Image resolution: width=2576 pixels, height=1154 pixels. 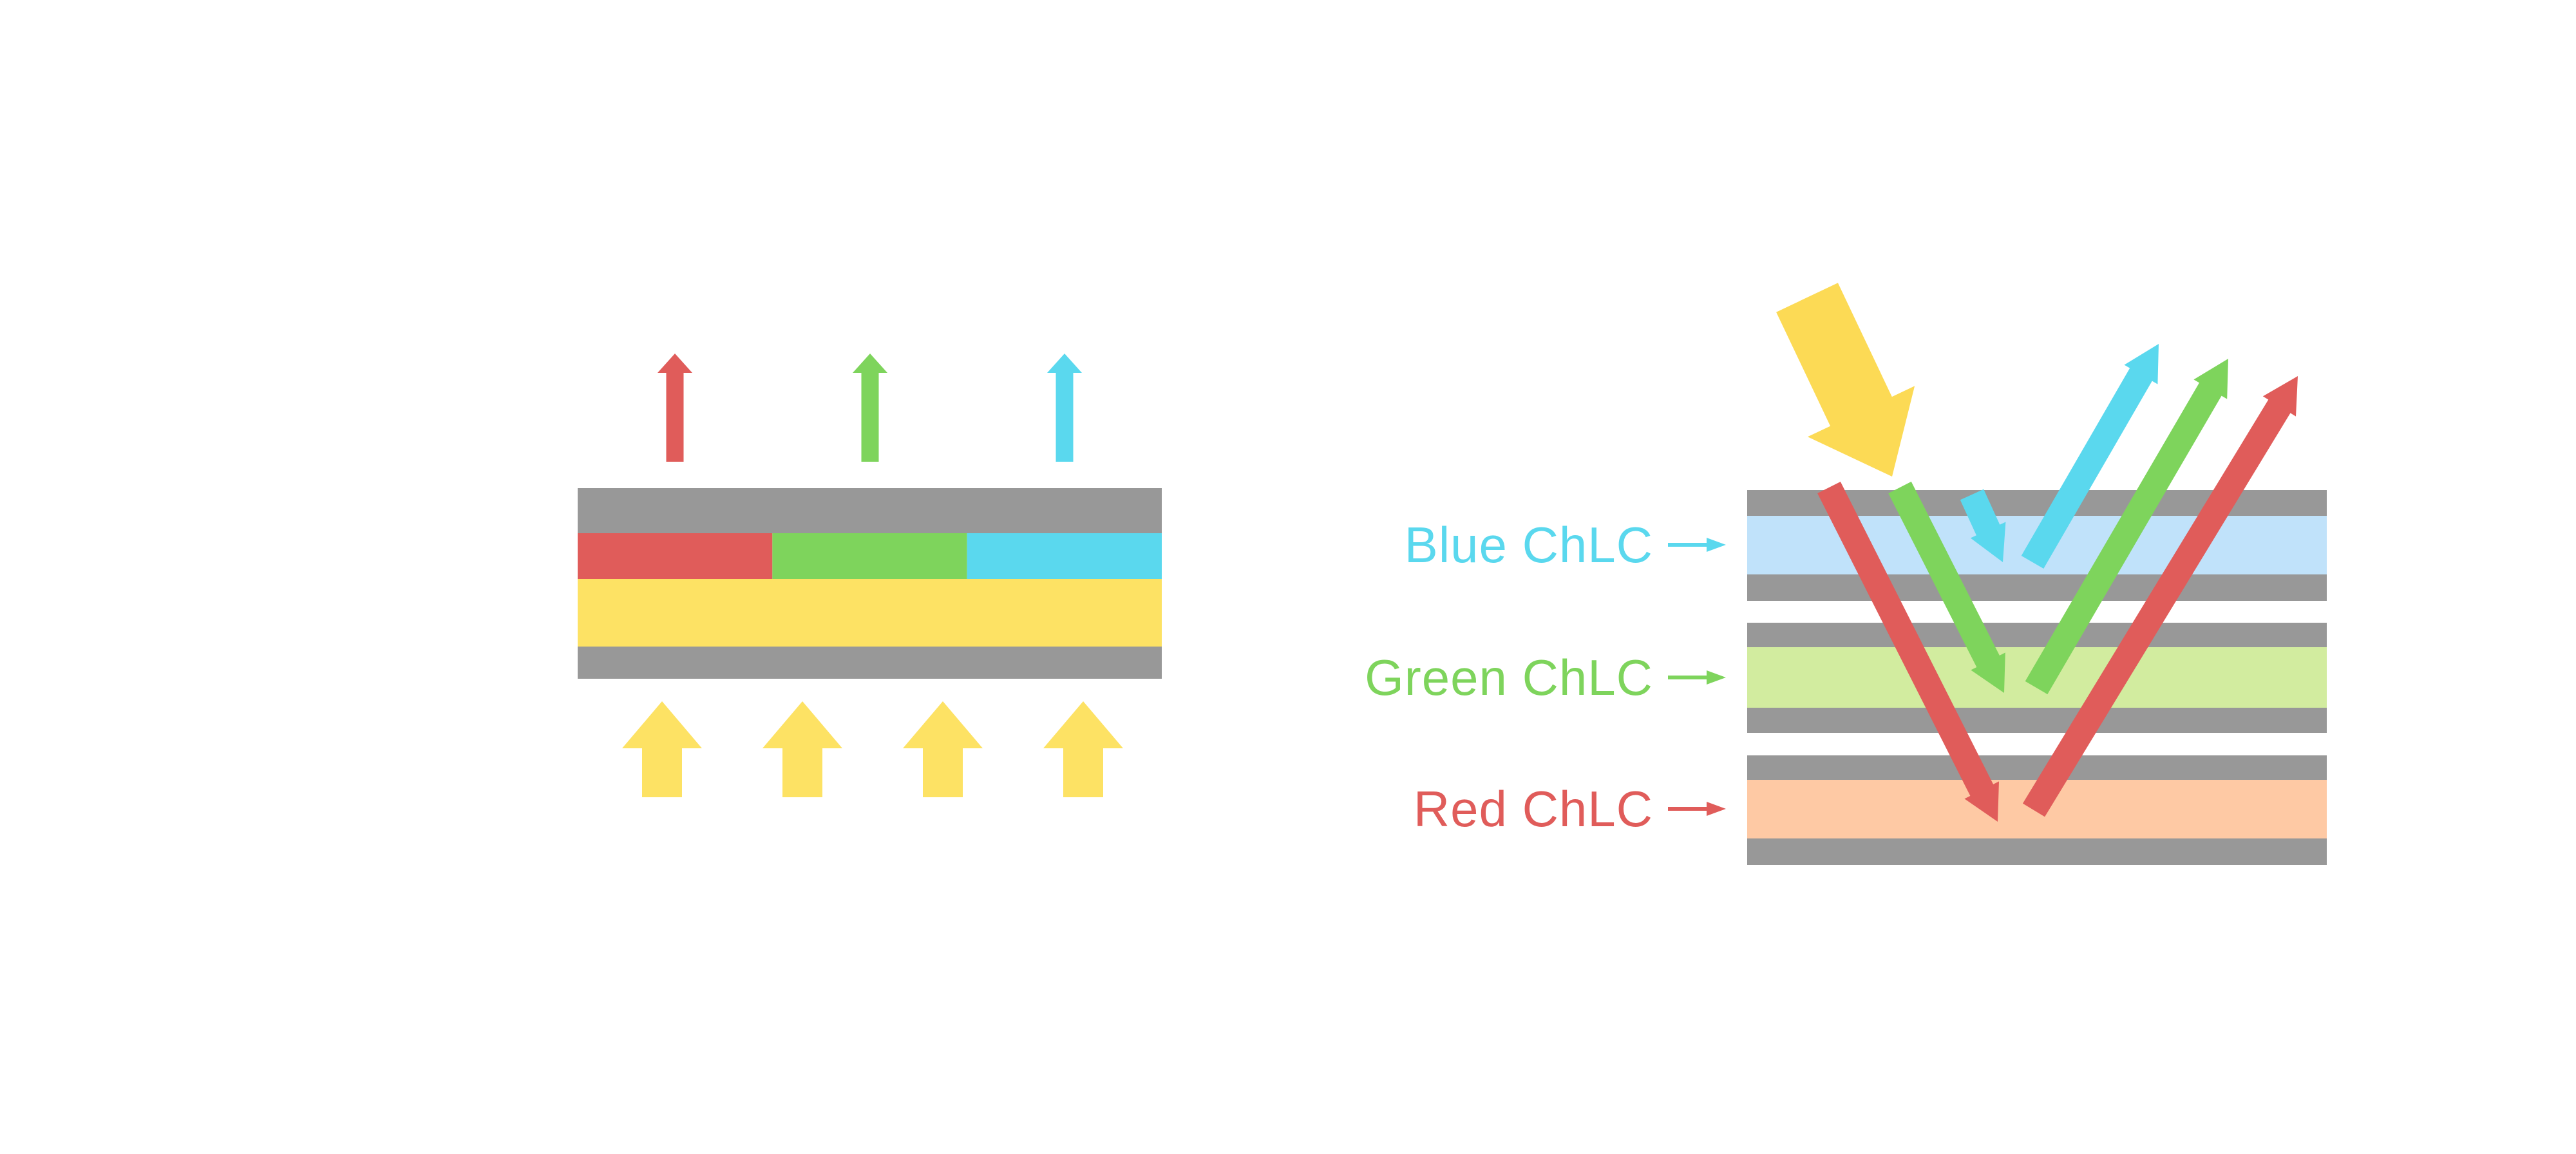 What do you see at coordinates (1717, 677) in the screenshot?
I see `green-chlc-pointer-head` at bounding box center [1717, 677].